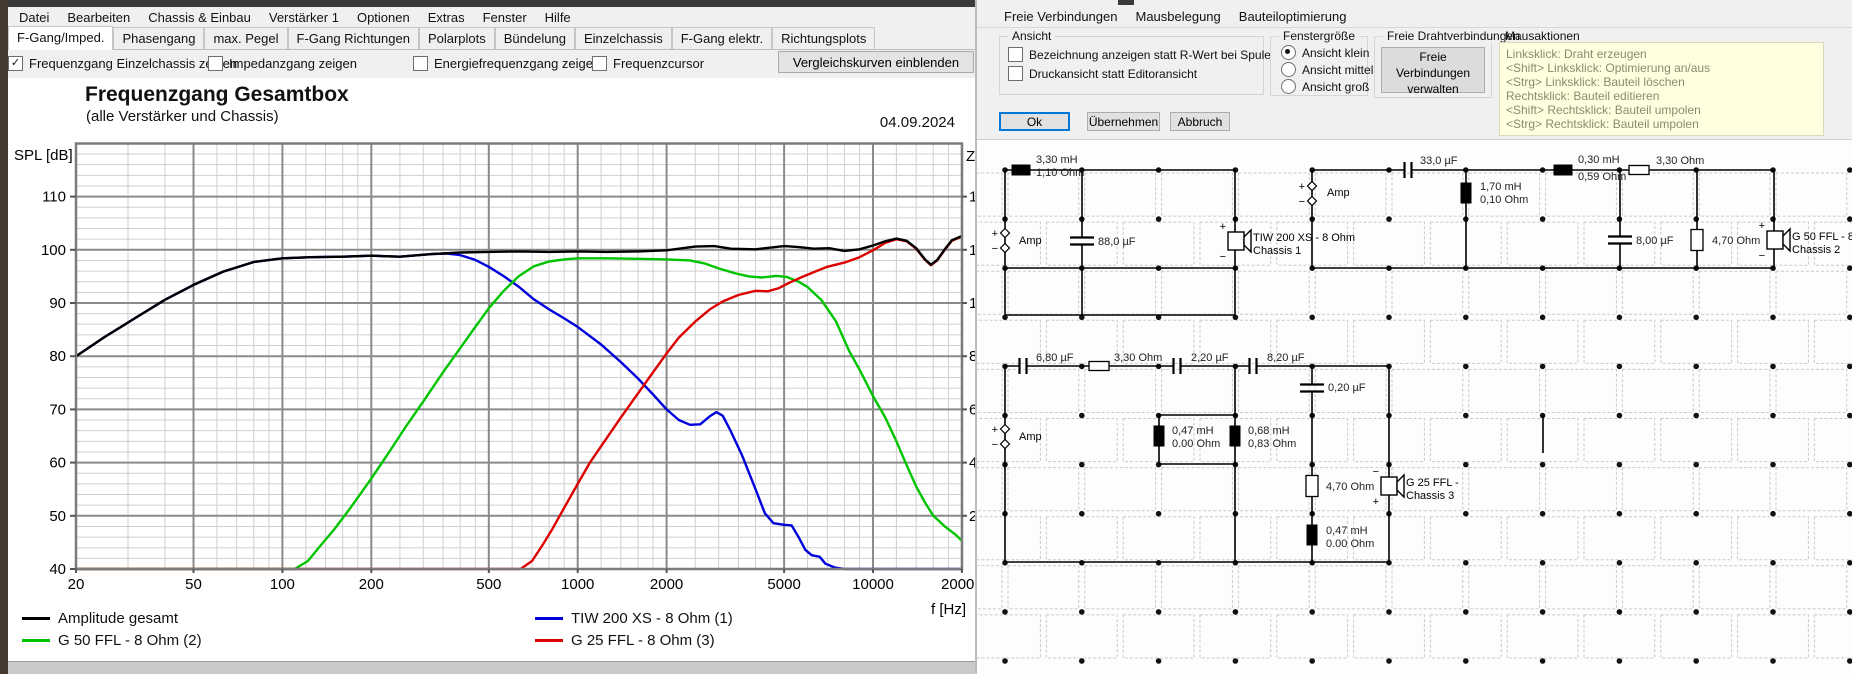 The image size is (1852, 674). What do you see at coordinates (446, 17) in the screenshot?
I see `menu-extras: Extras` at bounding box center [446, 17].